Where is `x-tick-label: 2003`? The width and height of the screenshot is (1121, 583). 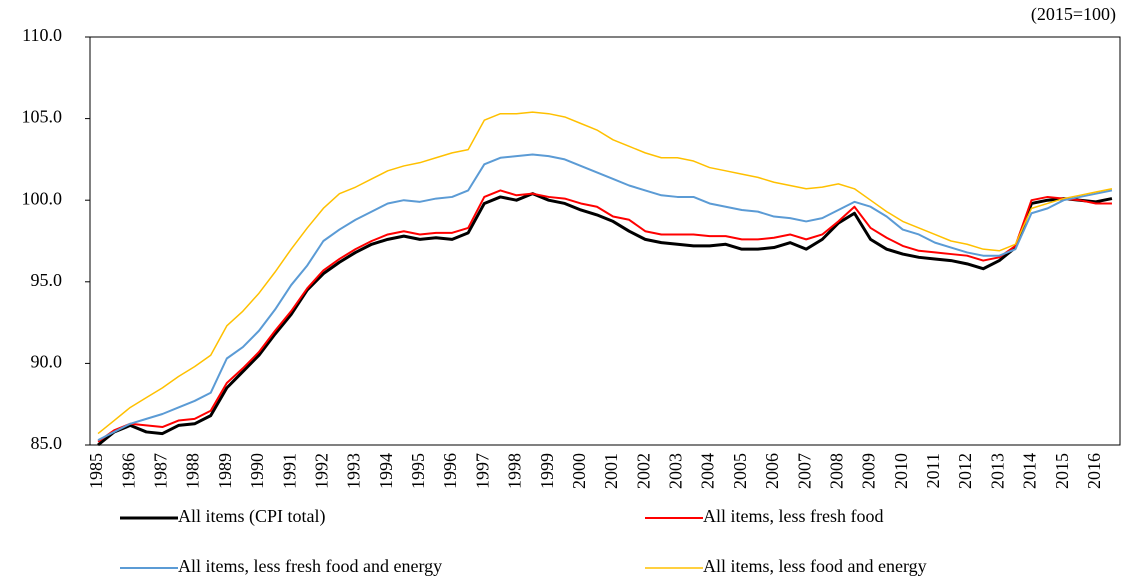
x-tick-label: 2003 is located at coordinates (676, 471).